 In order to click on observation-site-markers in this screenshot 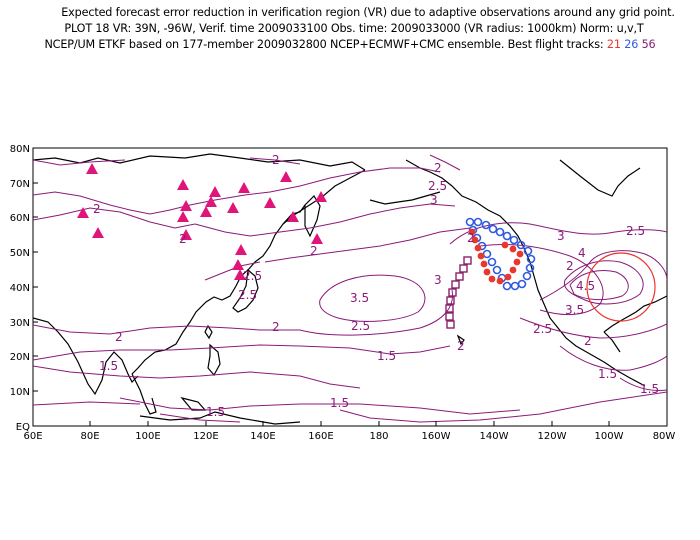, I will do `click(202, 221)`.